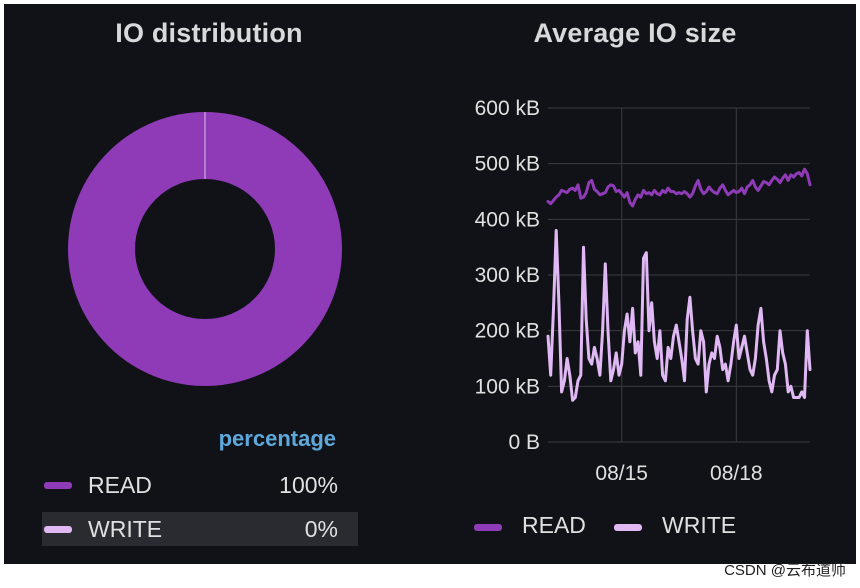 The height and width of the screenshot is (588, 860). What do you see at coordinates (200, 529) in the screenshot?
I see `legend-item-write: WRITE 0%` at bounding box center [200, 529].